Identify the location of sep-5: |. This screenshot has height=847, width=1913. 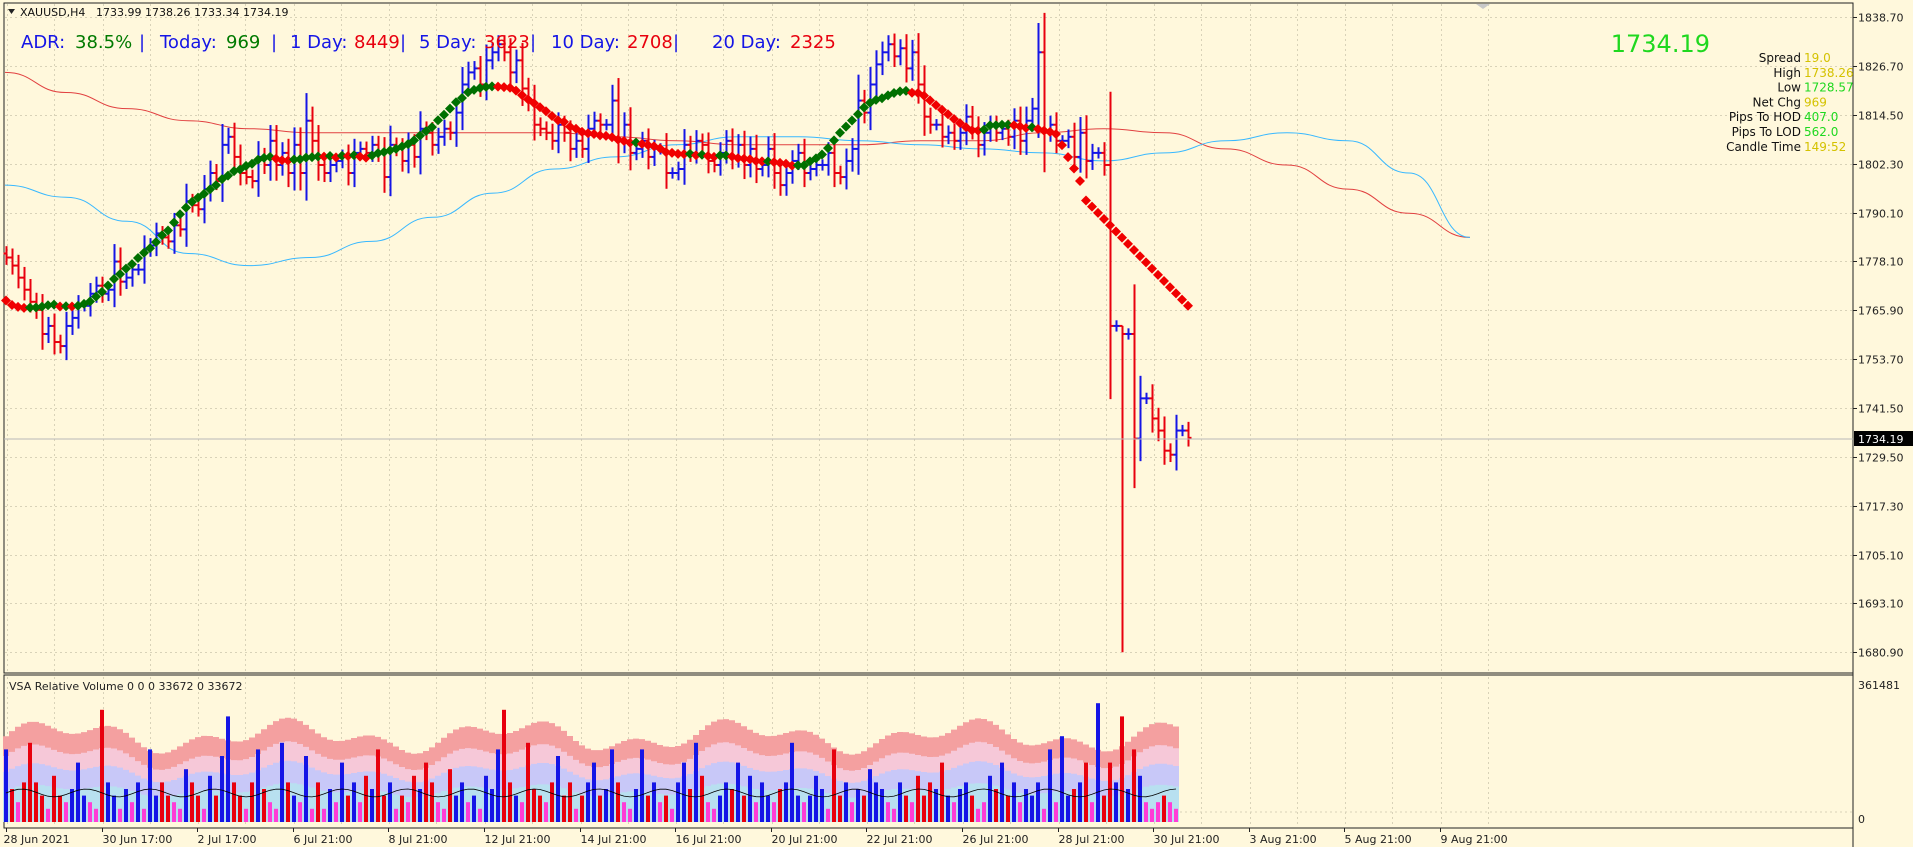
(676, 42).